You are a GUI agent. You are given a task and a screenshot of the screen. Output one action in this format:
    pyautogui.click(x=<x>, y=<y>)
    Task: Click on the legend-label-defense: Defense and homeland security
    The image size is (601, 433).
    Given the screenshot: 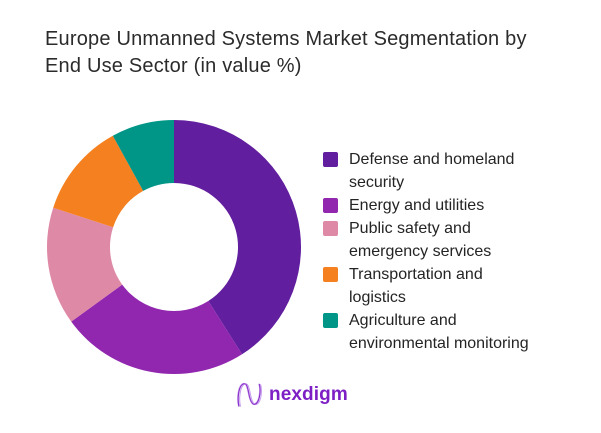 What is the action you would take?
    pyautogui.click(x=432, y=171)
    